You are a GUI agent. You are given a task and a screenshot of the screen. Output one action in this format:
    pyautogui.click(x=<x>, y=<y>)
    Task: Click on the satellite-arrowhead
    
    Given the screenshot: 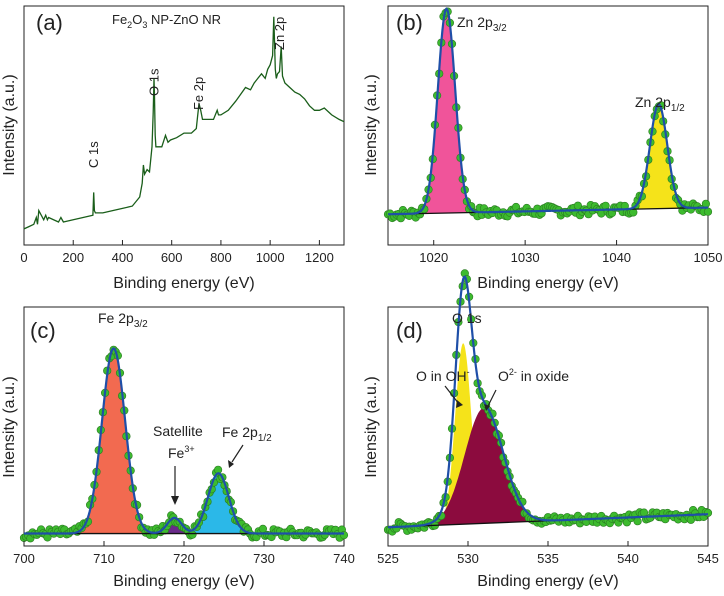 What is the action you would take?
    pyautogui.click(x=175, y=500)
    